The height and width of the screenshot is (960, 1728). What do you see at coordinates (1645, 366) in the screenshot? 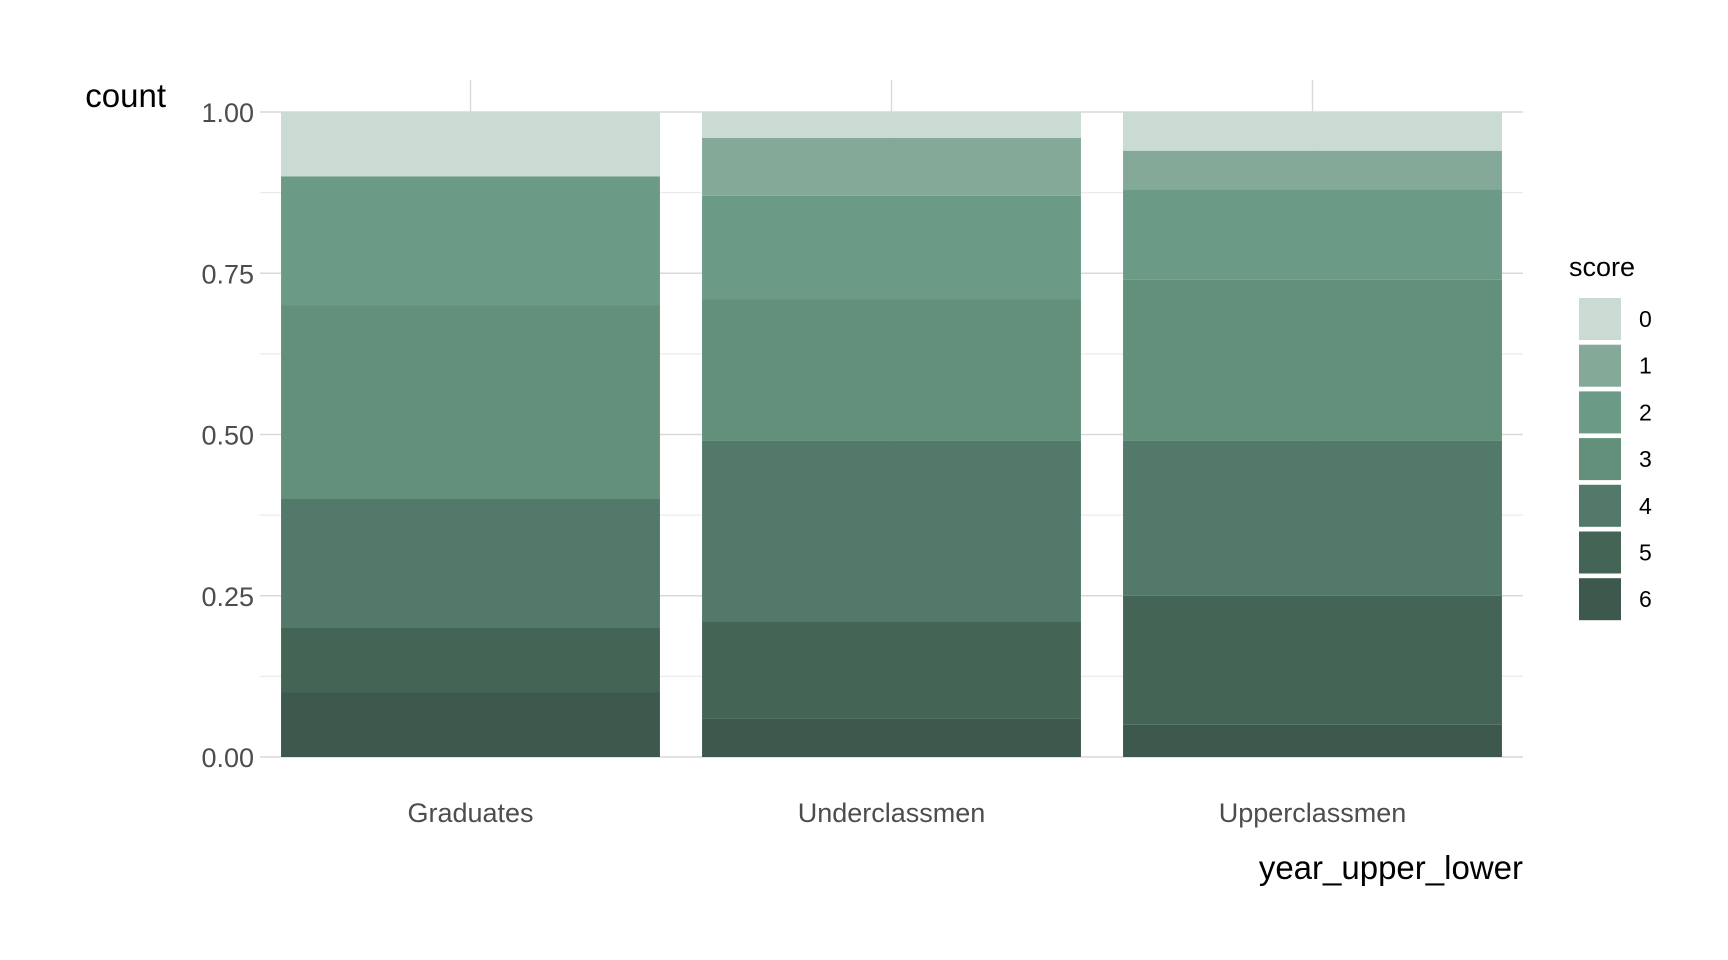
I see `legend-label-1: 1` at bounding box center [1645, 366].